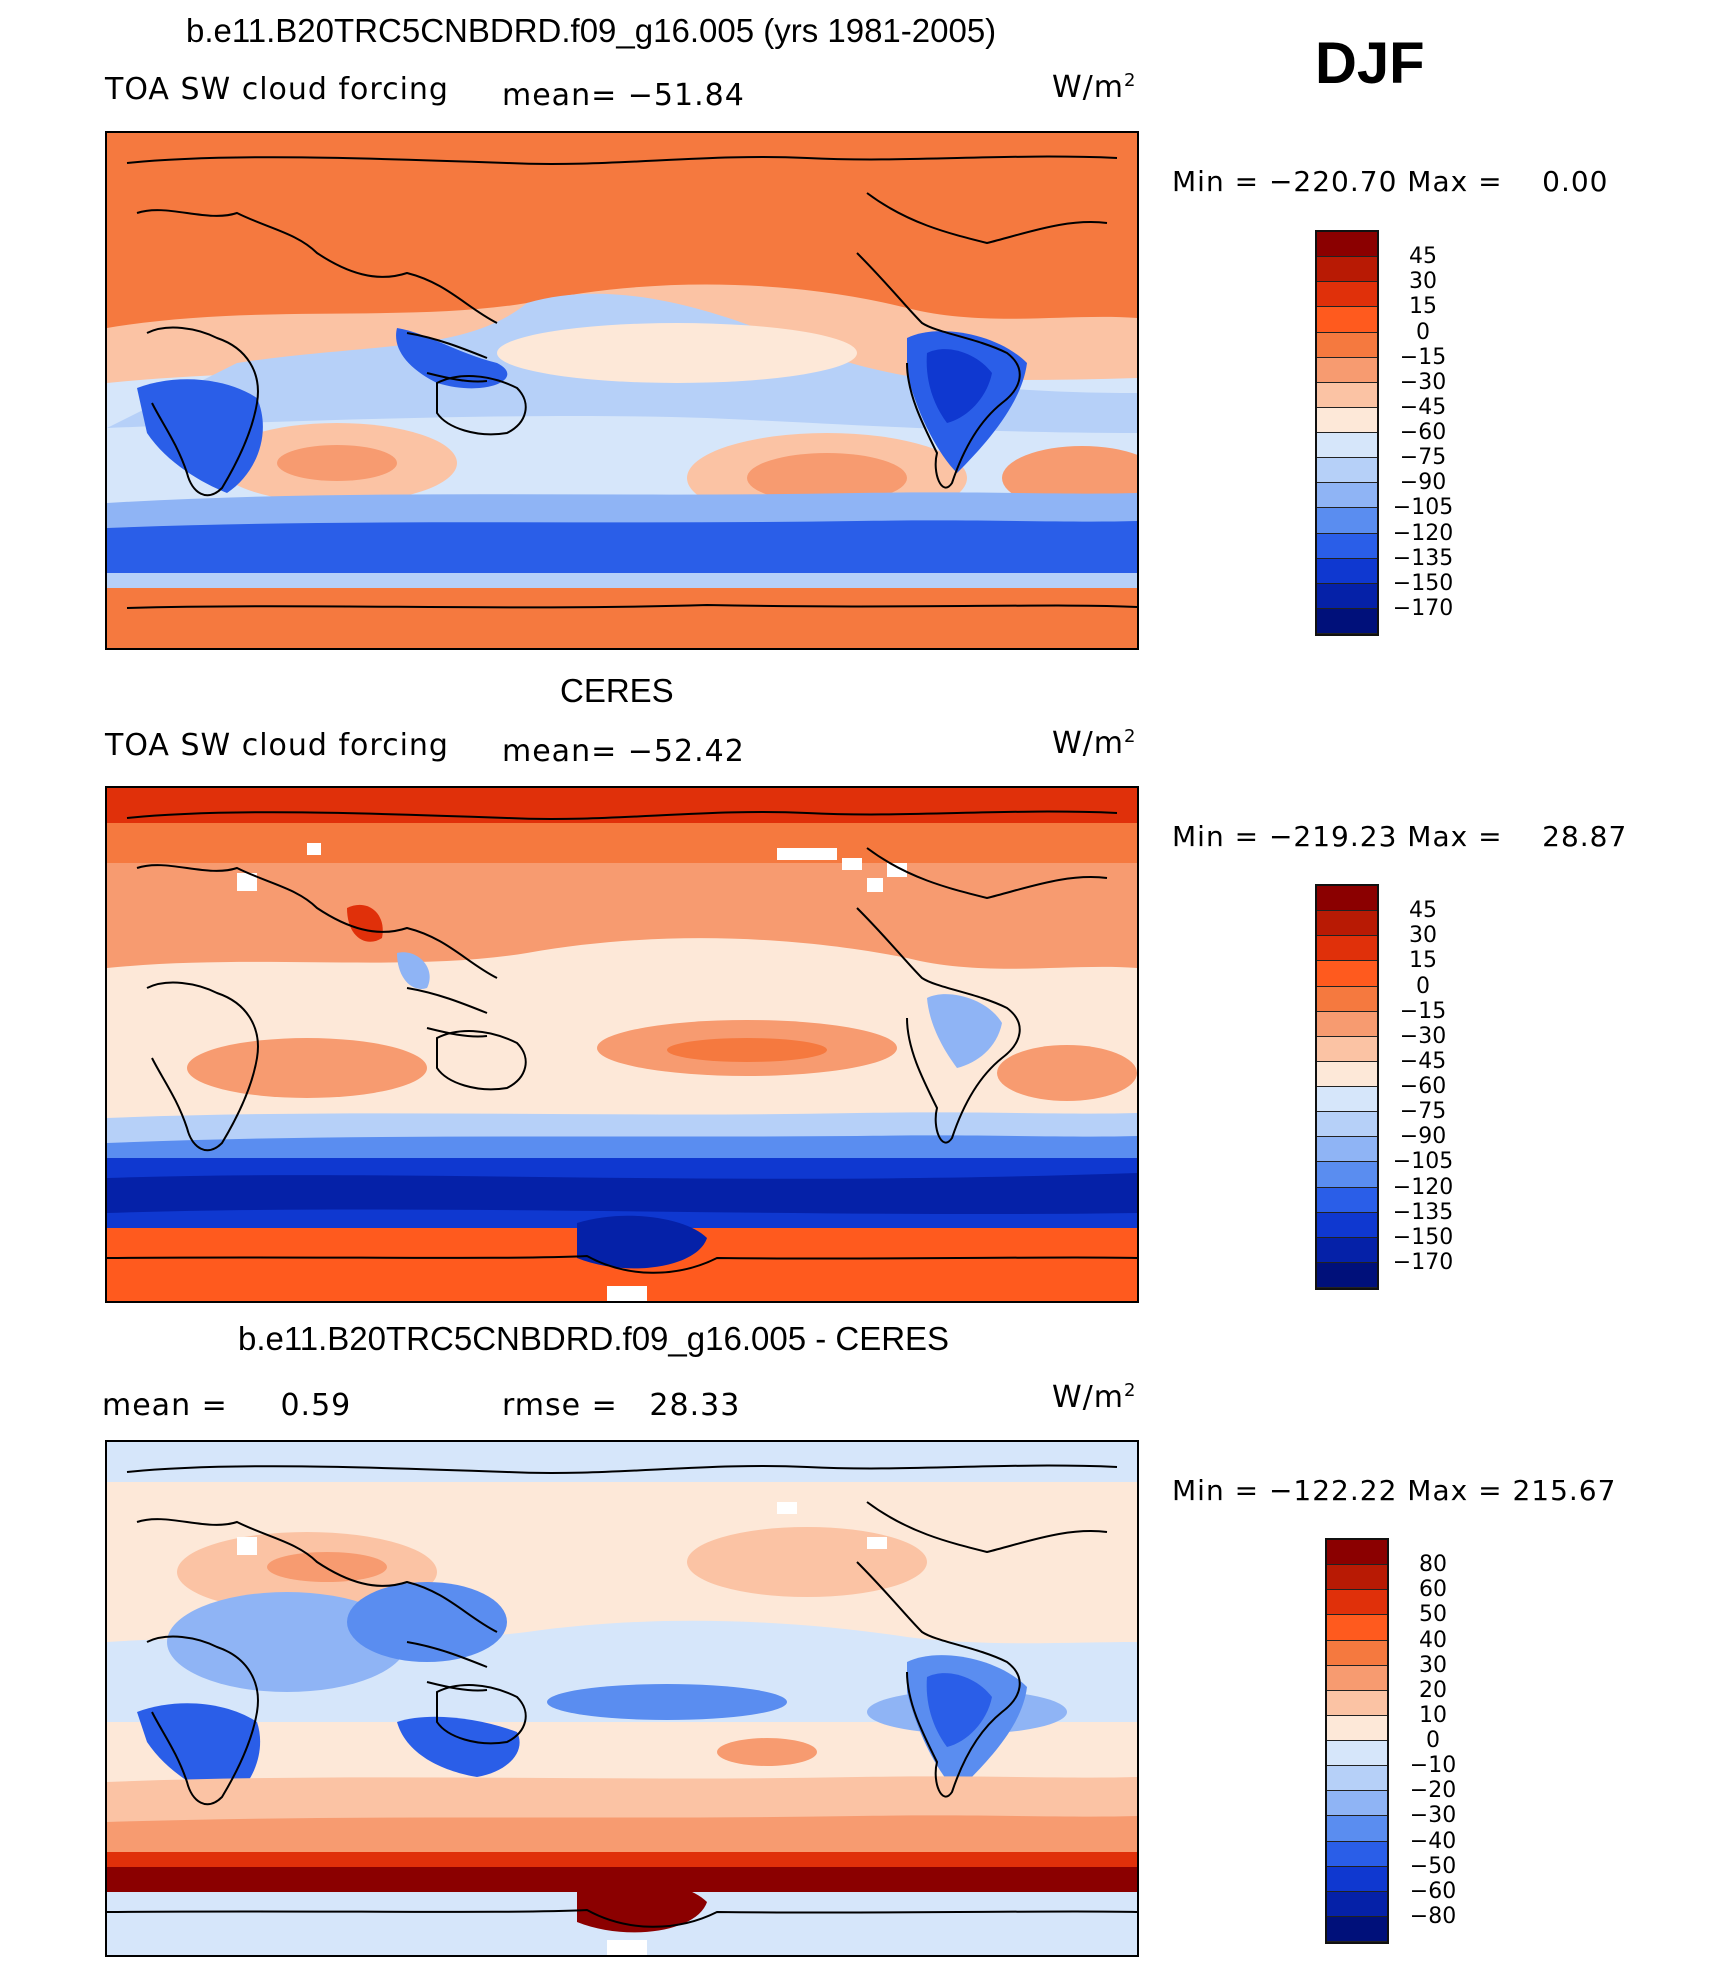  I want to click on season-label: DJF, so click(1370, 63).